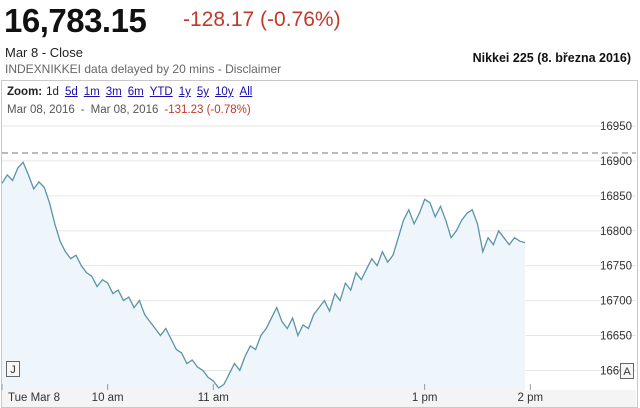 The width and height of the screenshot is (640, 408). Describe the element at coordinates (425, 398) in the screenshot. I see `x-tick-label: 1 pm` at that location.